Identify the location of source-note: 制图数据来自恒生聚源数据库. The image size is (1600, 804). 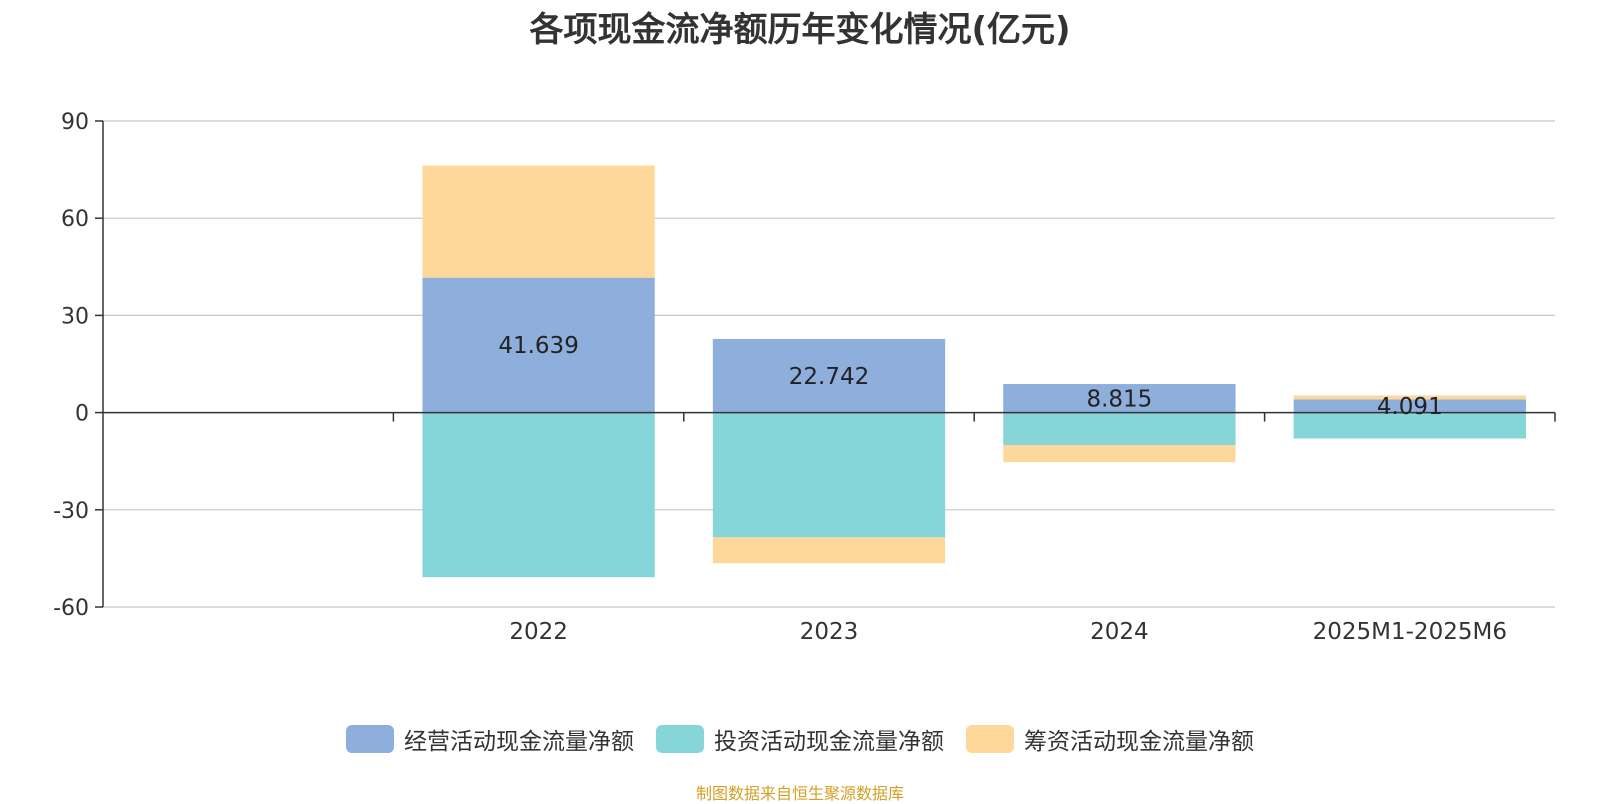
(799, 793).